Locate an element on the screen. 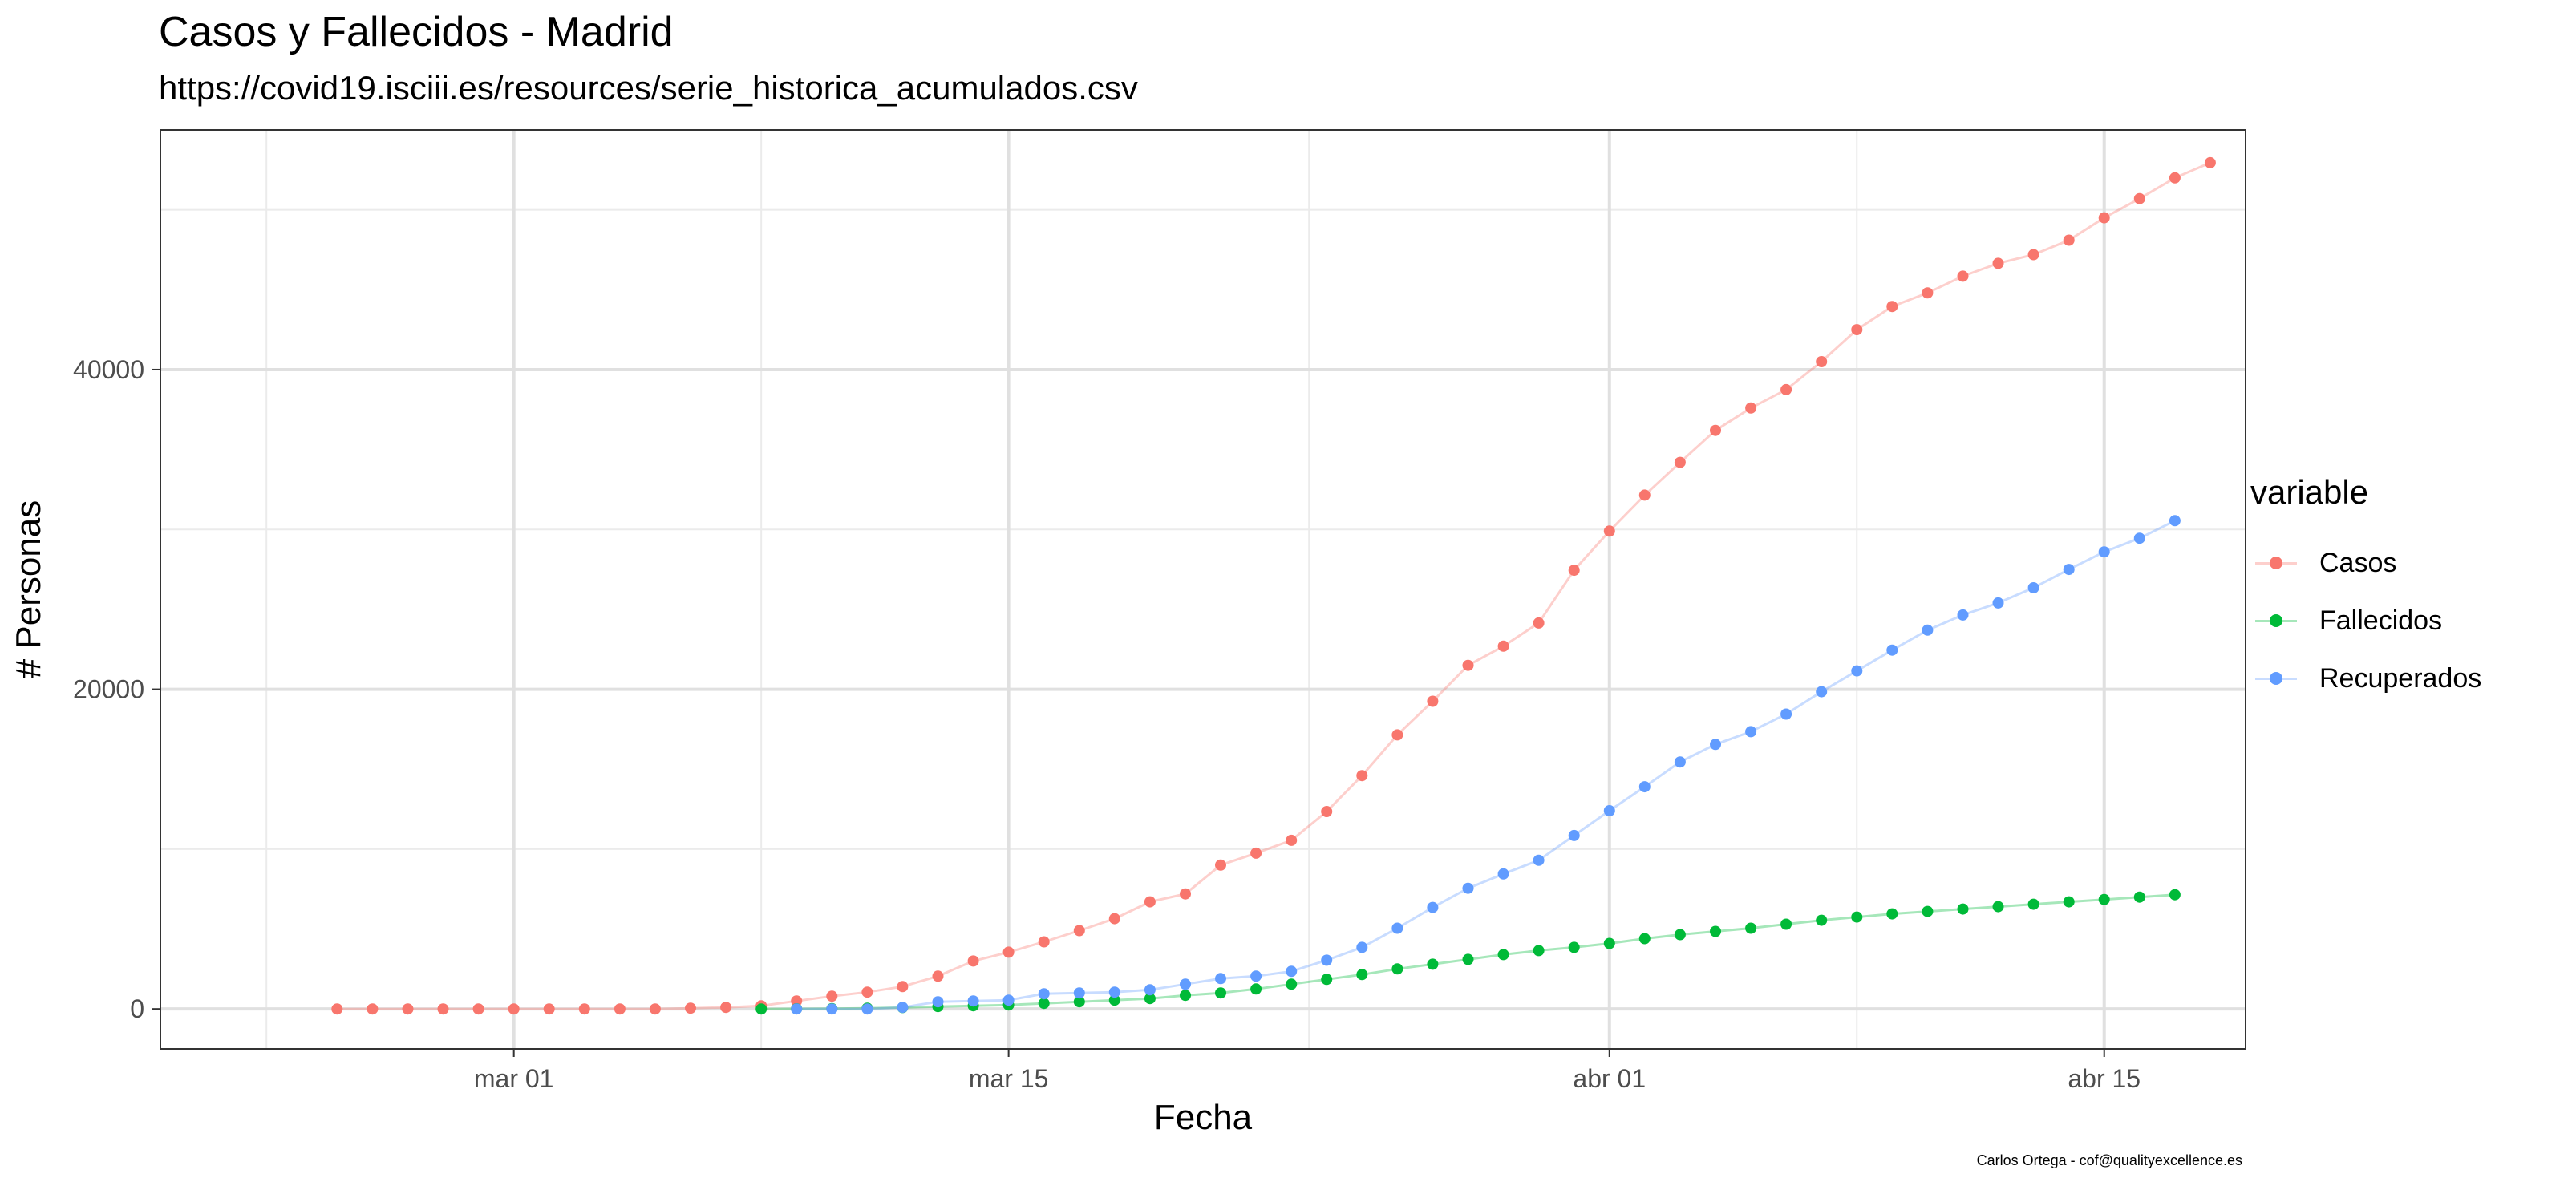 The height and width of the screenshot is (1182, 2576). legend-label: Fallecidos is located at coordinates (2381, 620).